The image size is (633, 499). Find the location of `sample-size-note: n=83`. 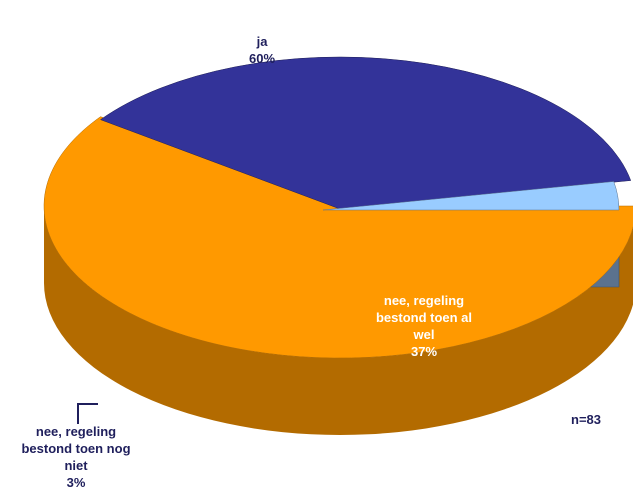

sample-size-note: n=83 is located at coordinates (586, 419).